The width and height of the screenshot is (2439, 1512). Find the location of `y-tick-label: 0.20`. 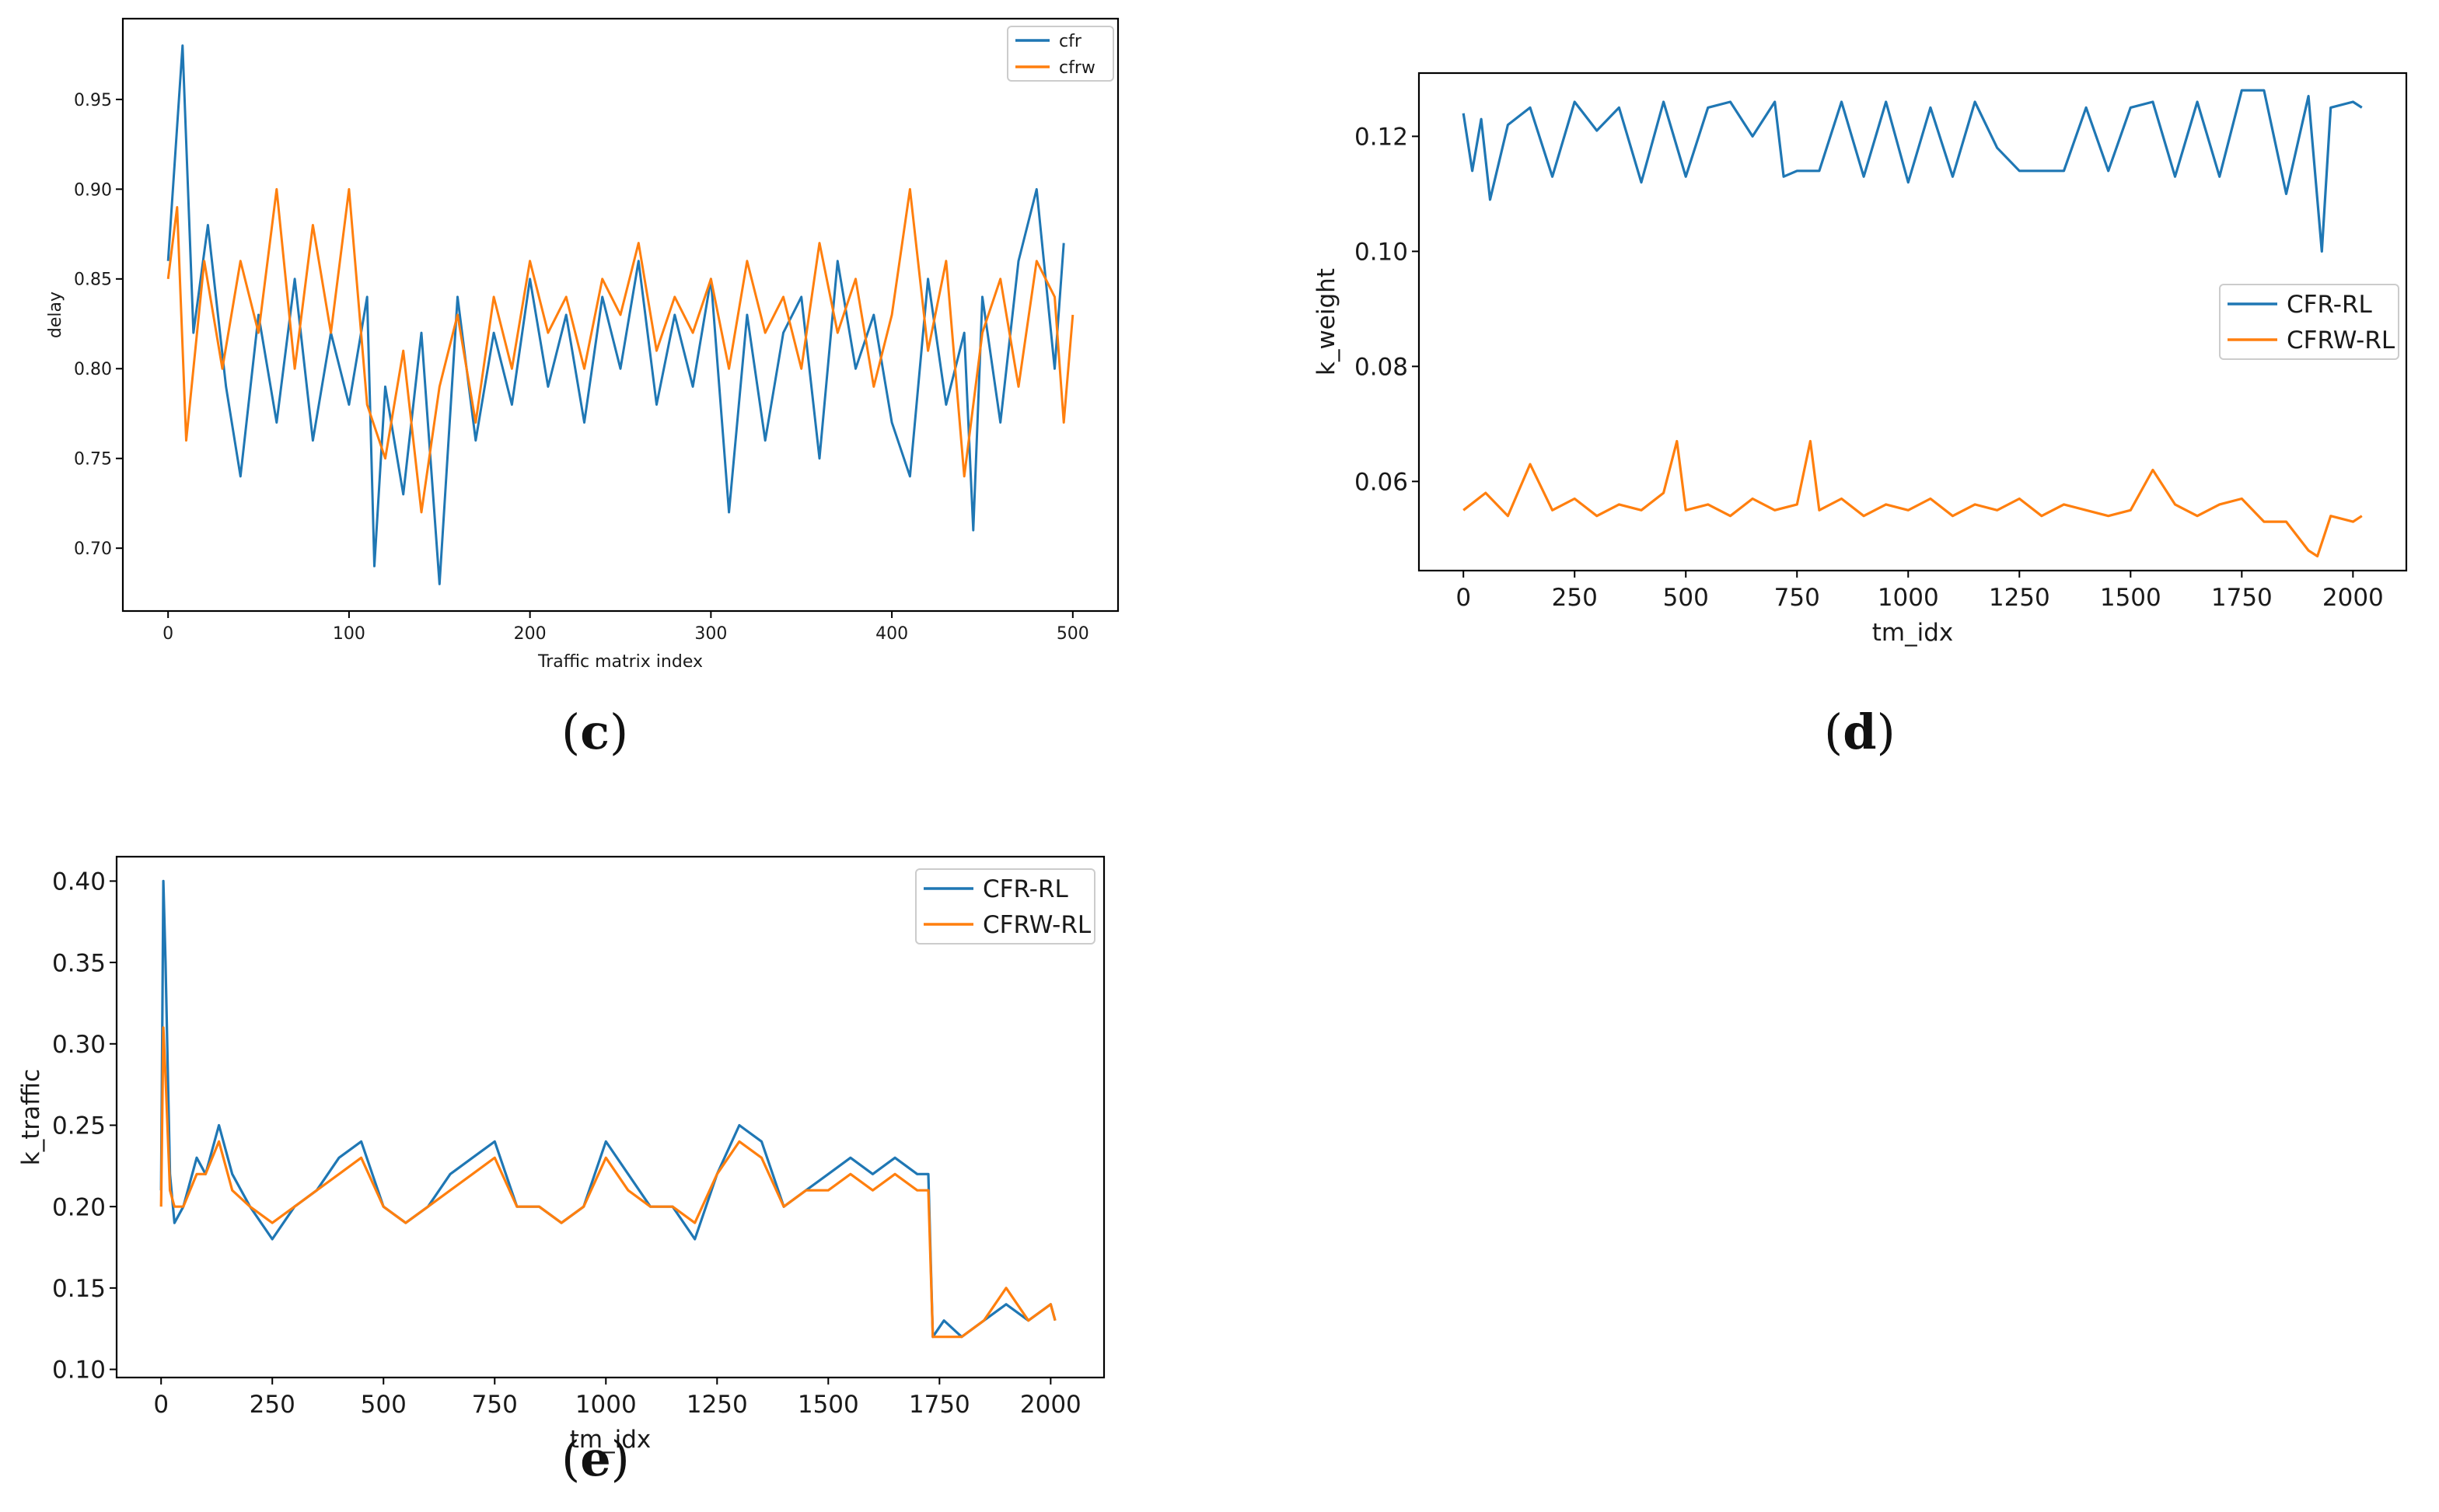

y-tick-label: 0.20 is located at coordinates (79, 1207).